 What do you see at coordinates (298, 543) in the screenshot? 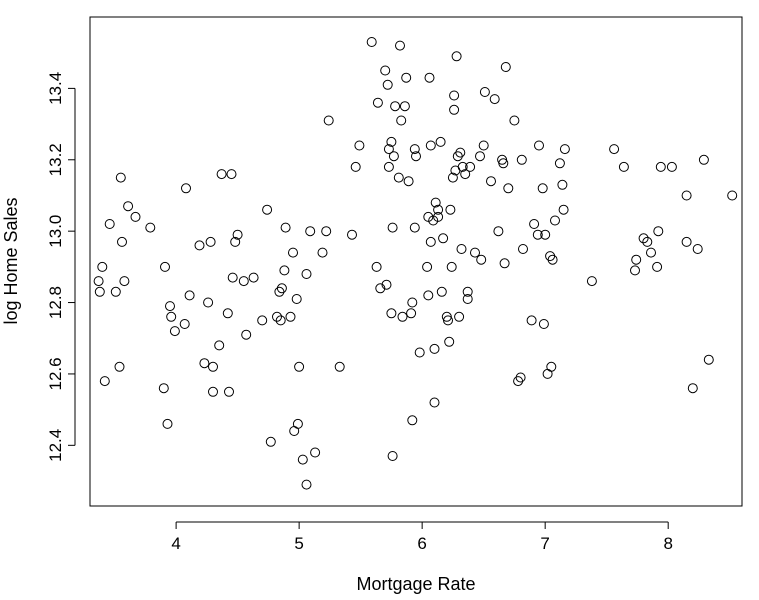
I see `x-tick-label: 5` at bounding box center [298, 543].